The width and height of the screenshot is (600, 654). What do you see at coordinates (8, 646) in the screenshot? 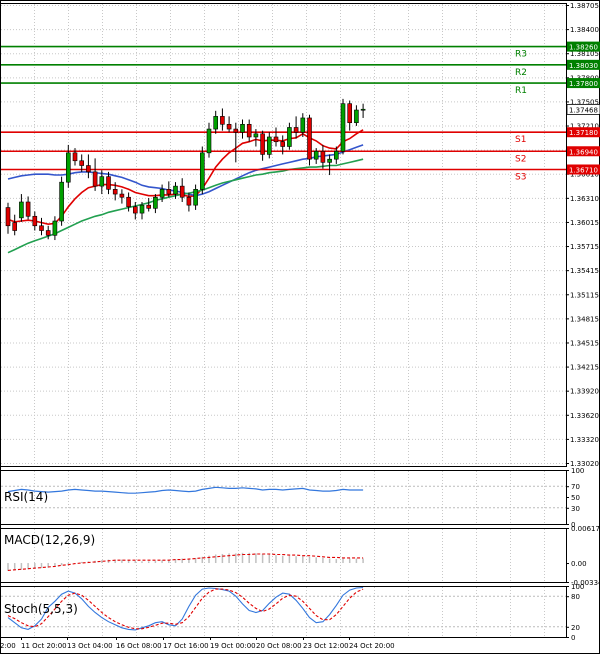
I see `x-tick-label: 2:00` at bounding box center [8, 646].